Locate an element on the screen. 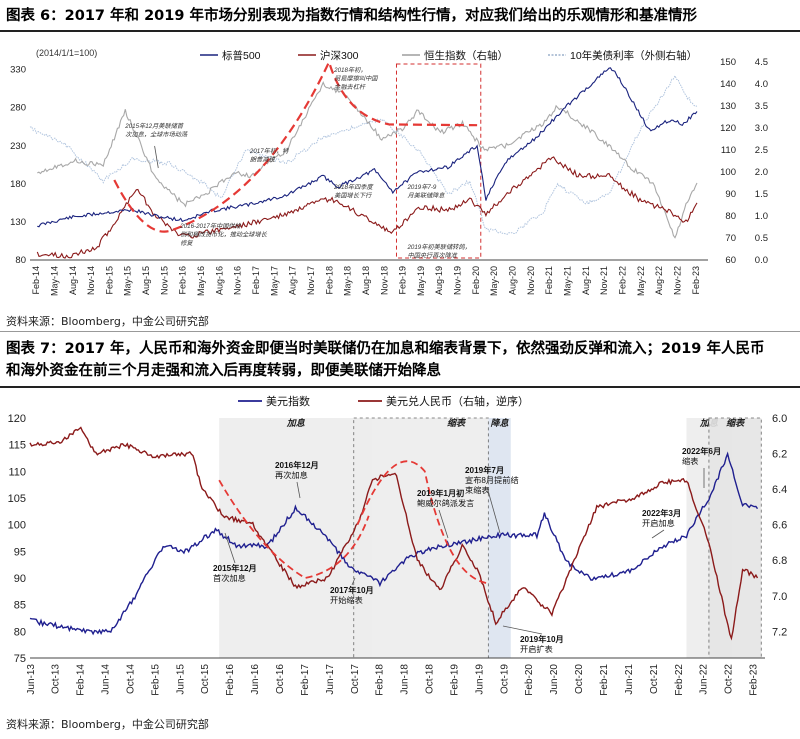 The width and height of the screenshot is (800, 739). x-tick-label: Feb-23 is located at coordinates (696, 280).